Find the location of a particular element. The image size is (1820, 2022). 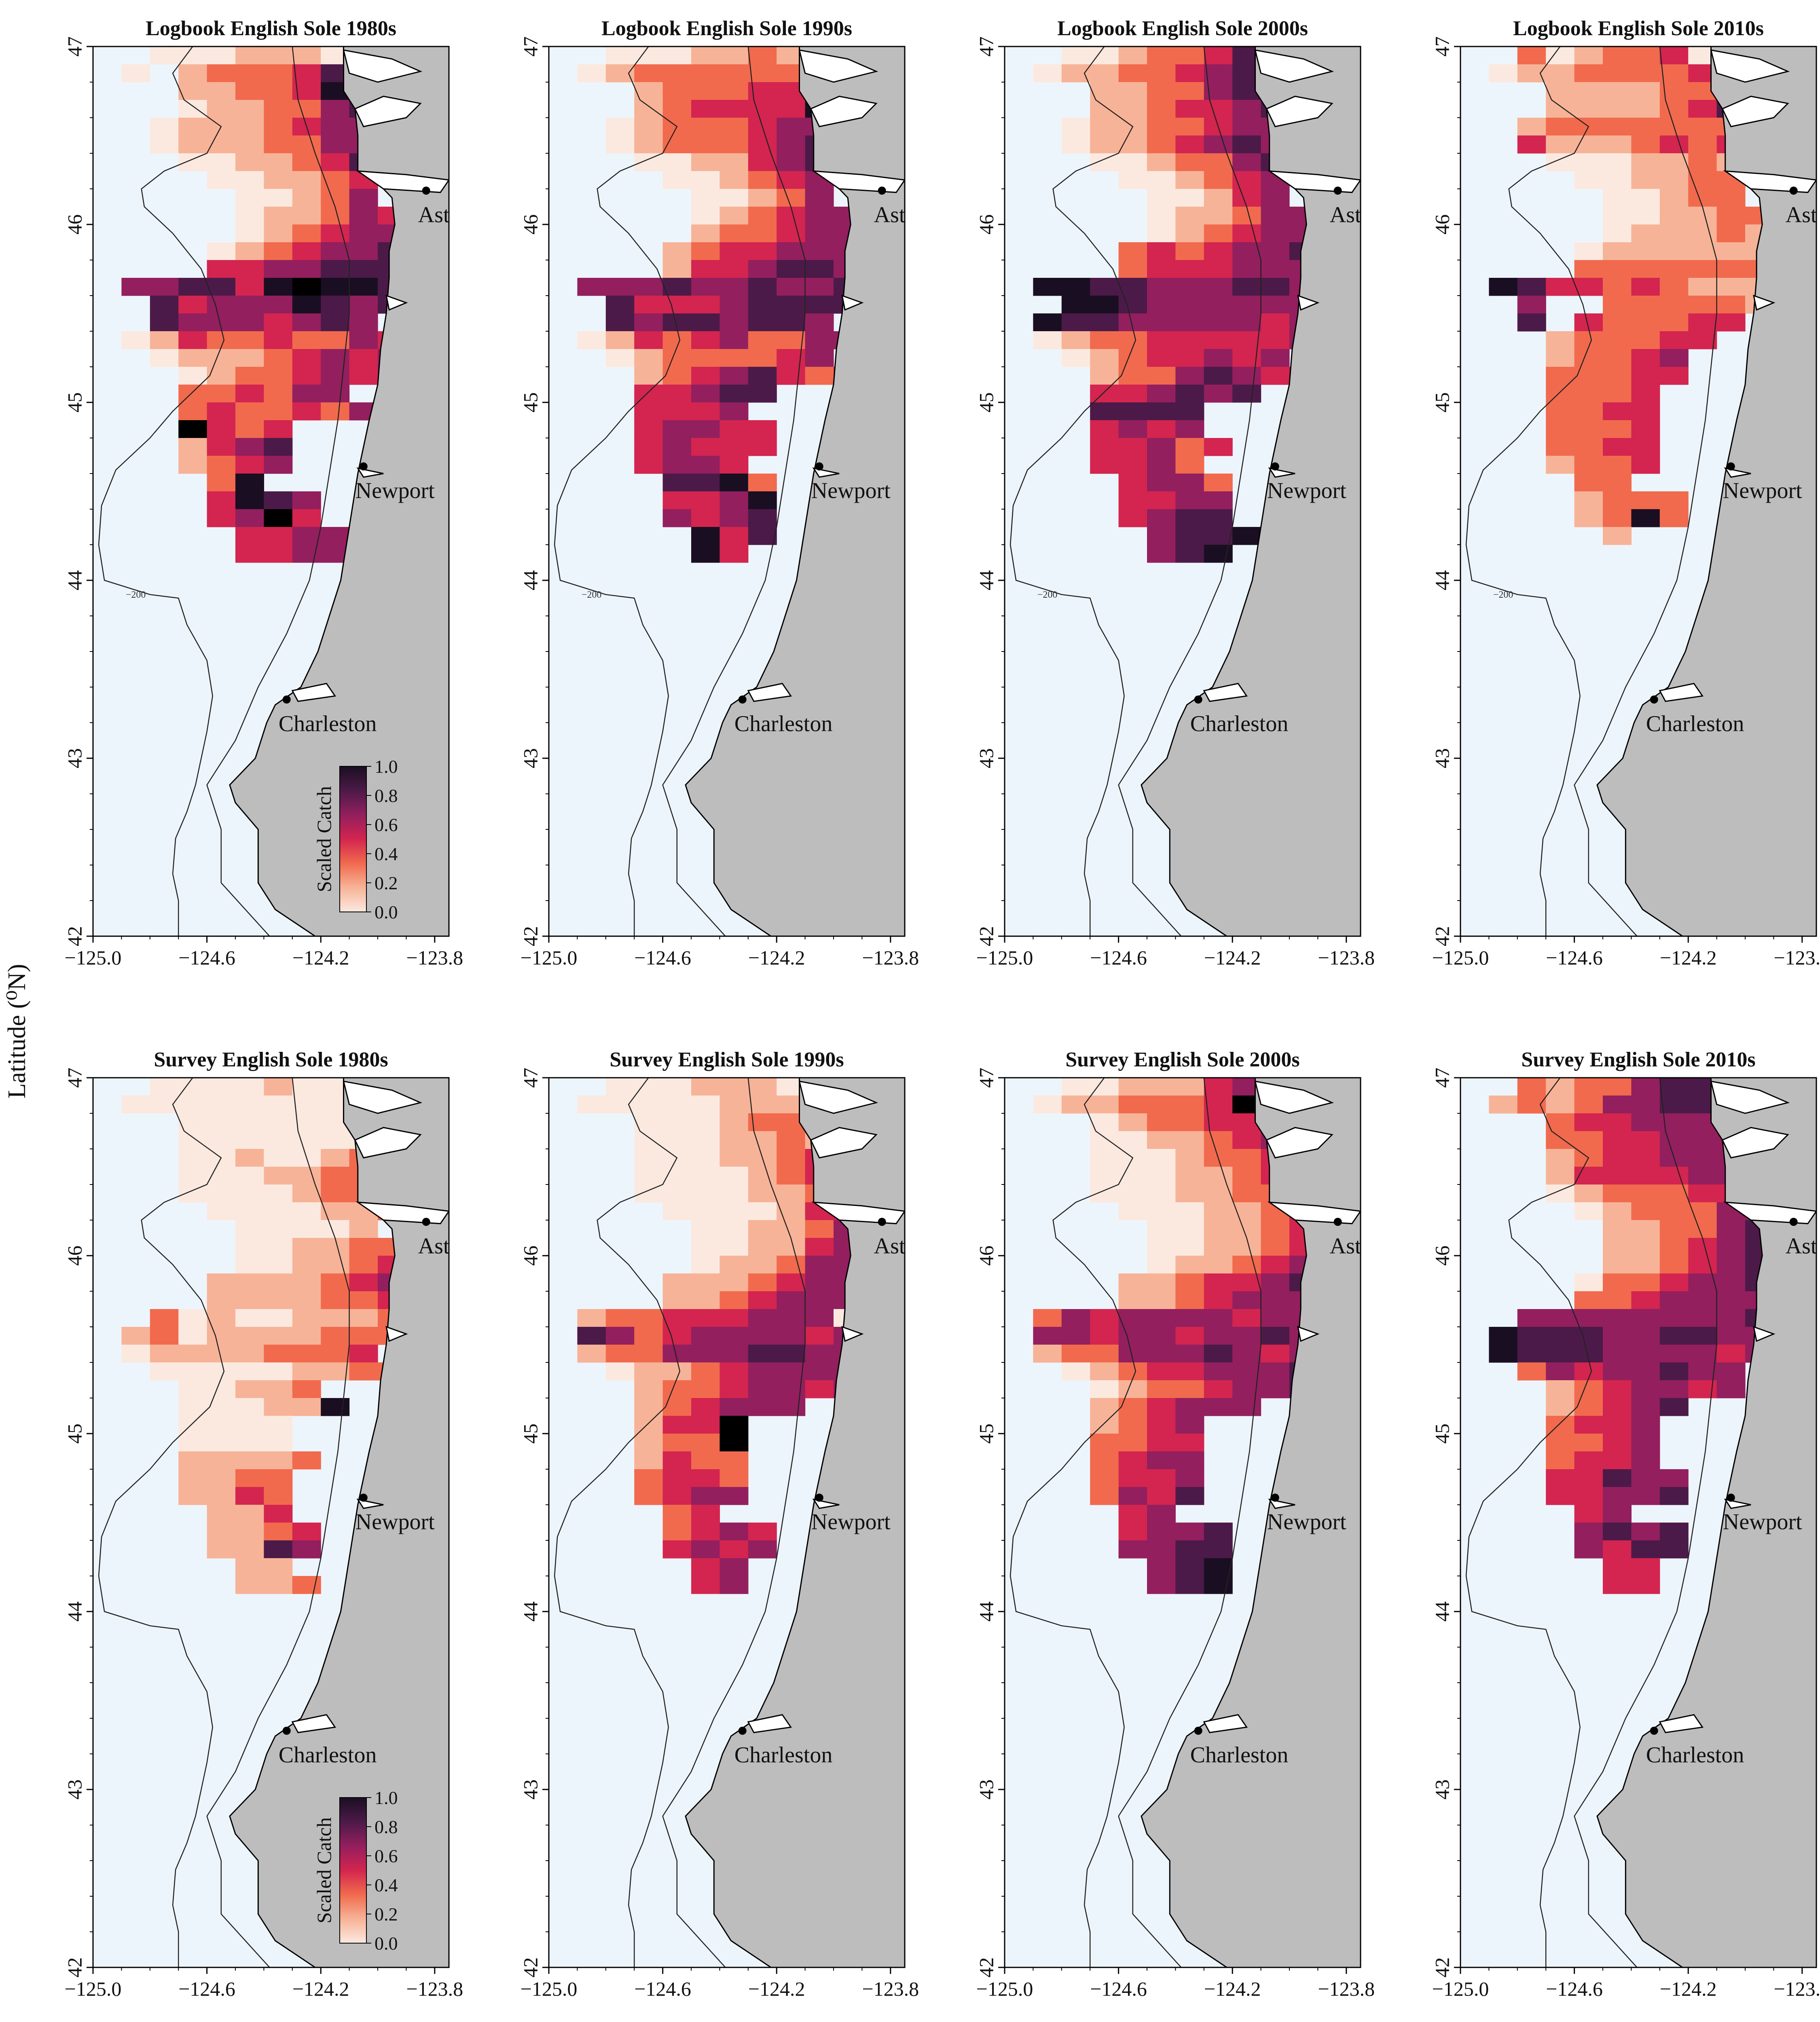

colorbar-tick-label: 1.0 is located at coordinates (386, 766).